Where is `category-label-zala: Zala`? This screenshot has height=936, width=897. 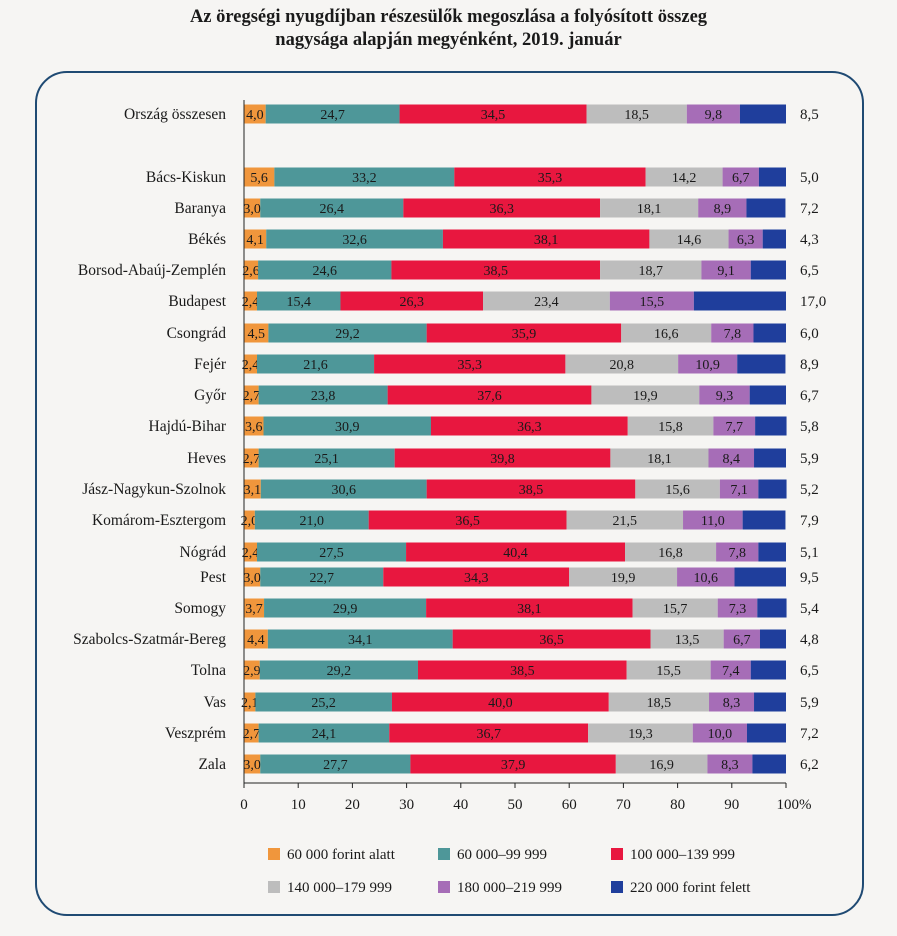
category-label-zala: Zala is located at coordinates (212, 764).